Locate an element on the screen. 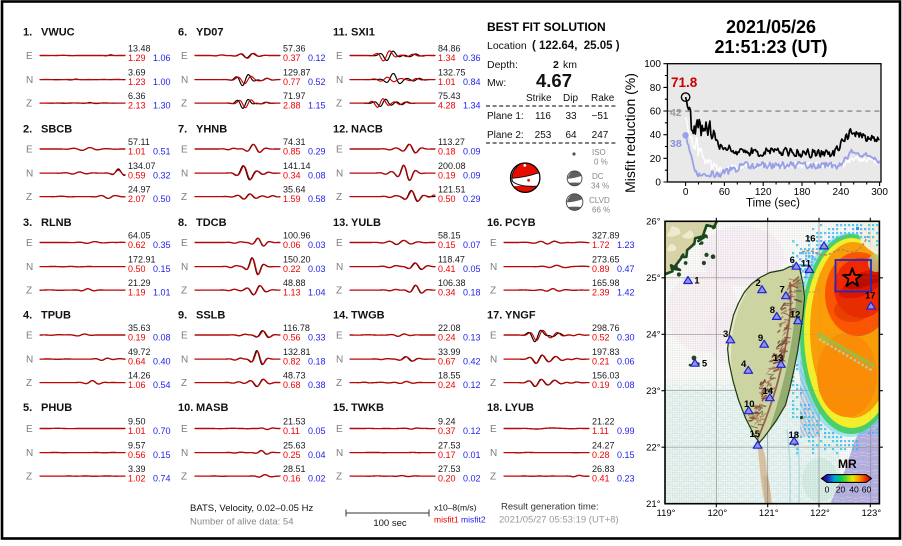 The width and height of the screenshot is (902, 546). svg-text: 0.04 is located at coordinates (317, 455).